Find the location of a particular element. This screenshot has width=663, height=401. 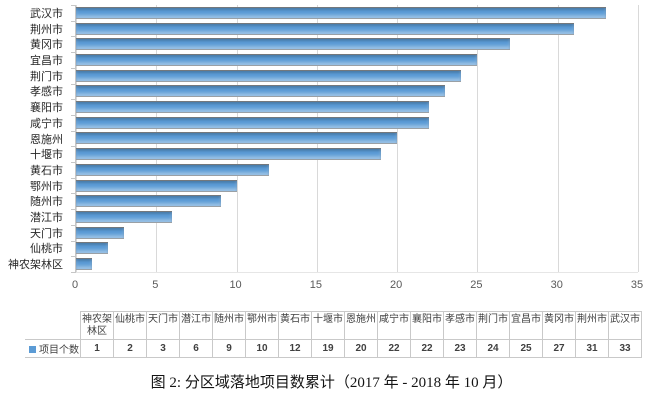

y-axis-label: 荆州市 is located at coordinates (46, 29).